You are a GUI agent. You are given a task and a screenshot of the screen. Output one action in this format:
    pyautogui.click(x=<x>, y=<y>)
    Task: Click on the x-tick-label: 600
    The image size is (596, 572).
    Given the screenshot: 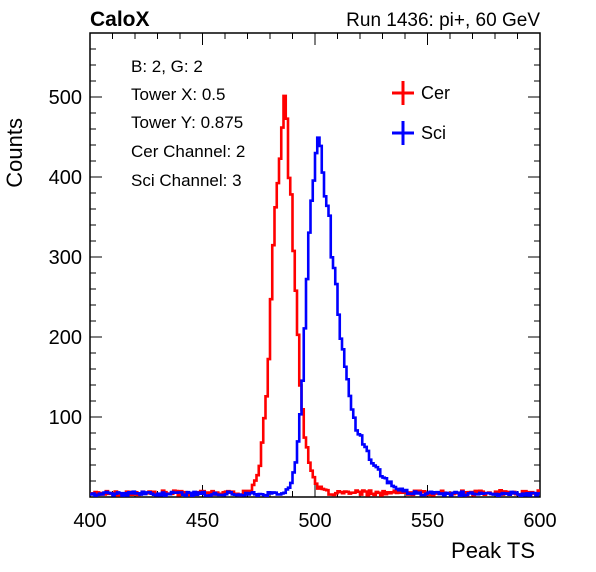 What is the action you would take?
    pyautogui.click(x=539, y=521)
    